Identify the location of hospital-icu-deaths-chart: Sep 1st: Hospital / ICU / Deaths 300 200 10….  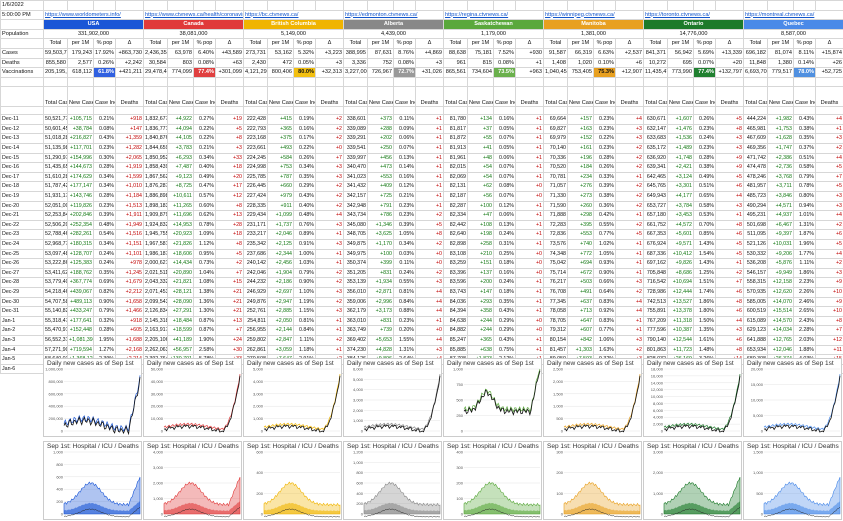
(592, 480).